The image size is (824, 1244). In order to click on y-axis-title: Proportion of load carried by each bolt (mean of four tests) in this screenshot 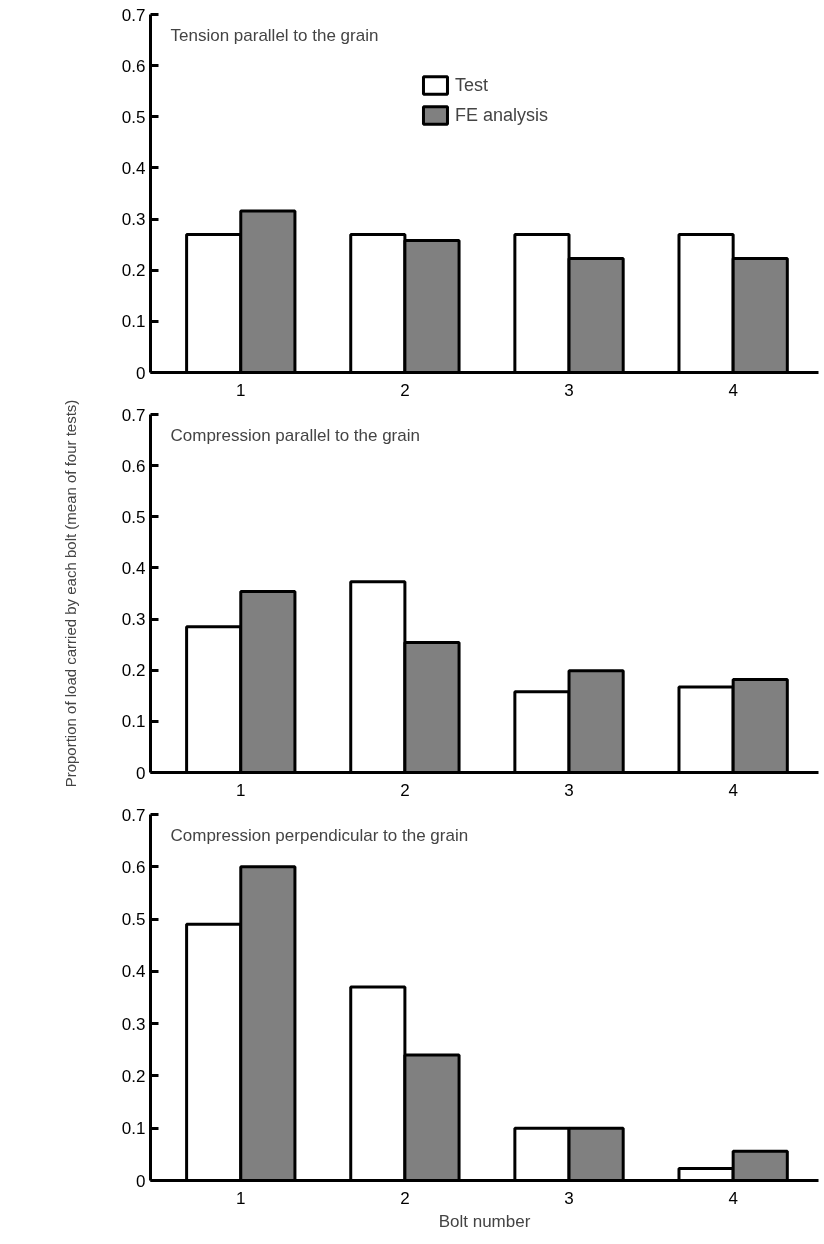, I will do `click(70, 593)`.